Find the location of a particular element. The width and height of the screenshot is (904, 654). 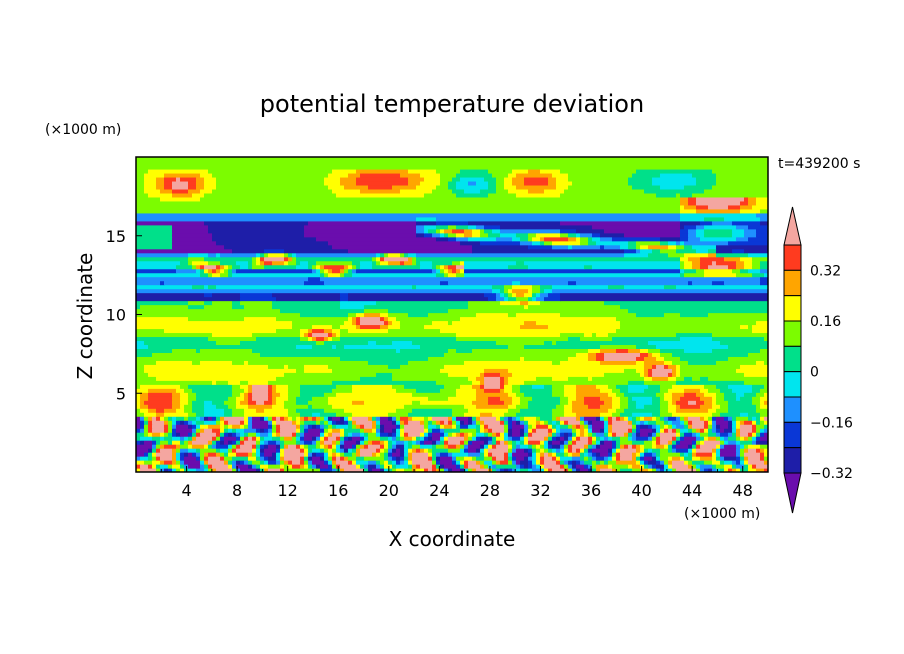

x-tick-label: 12 is located at coordinates (288, 490).